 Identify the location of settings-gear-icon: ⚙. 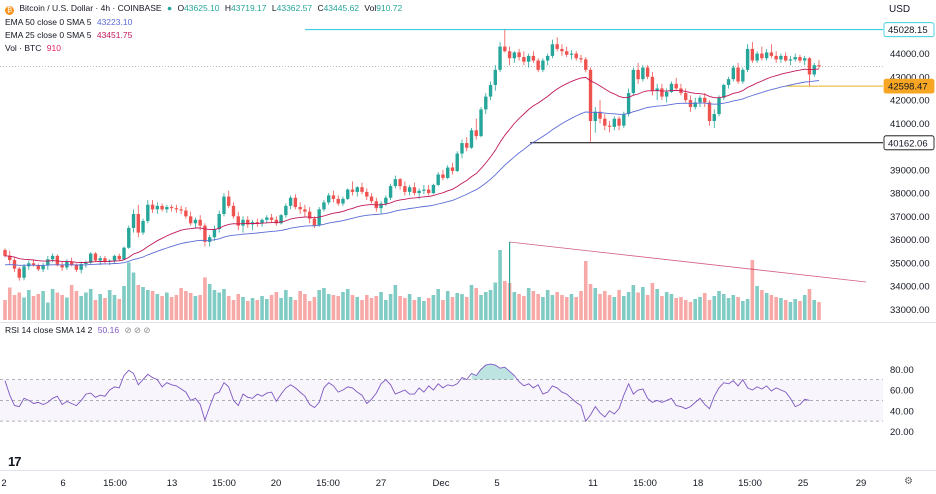
(908, 481).